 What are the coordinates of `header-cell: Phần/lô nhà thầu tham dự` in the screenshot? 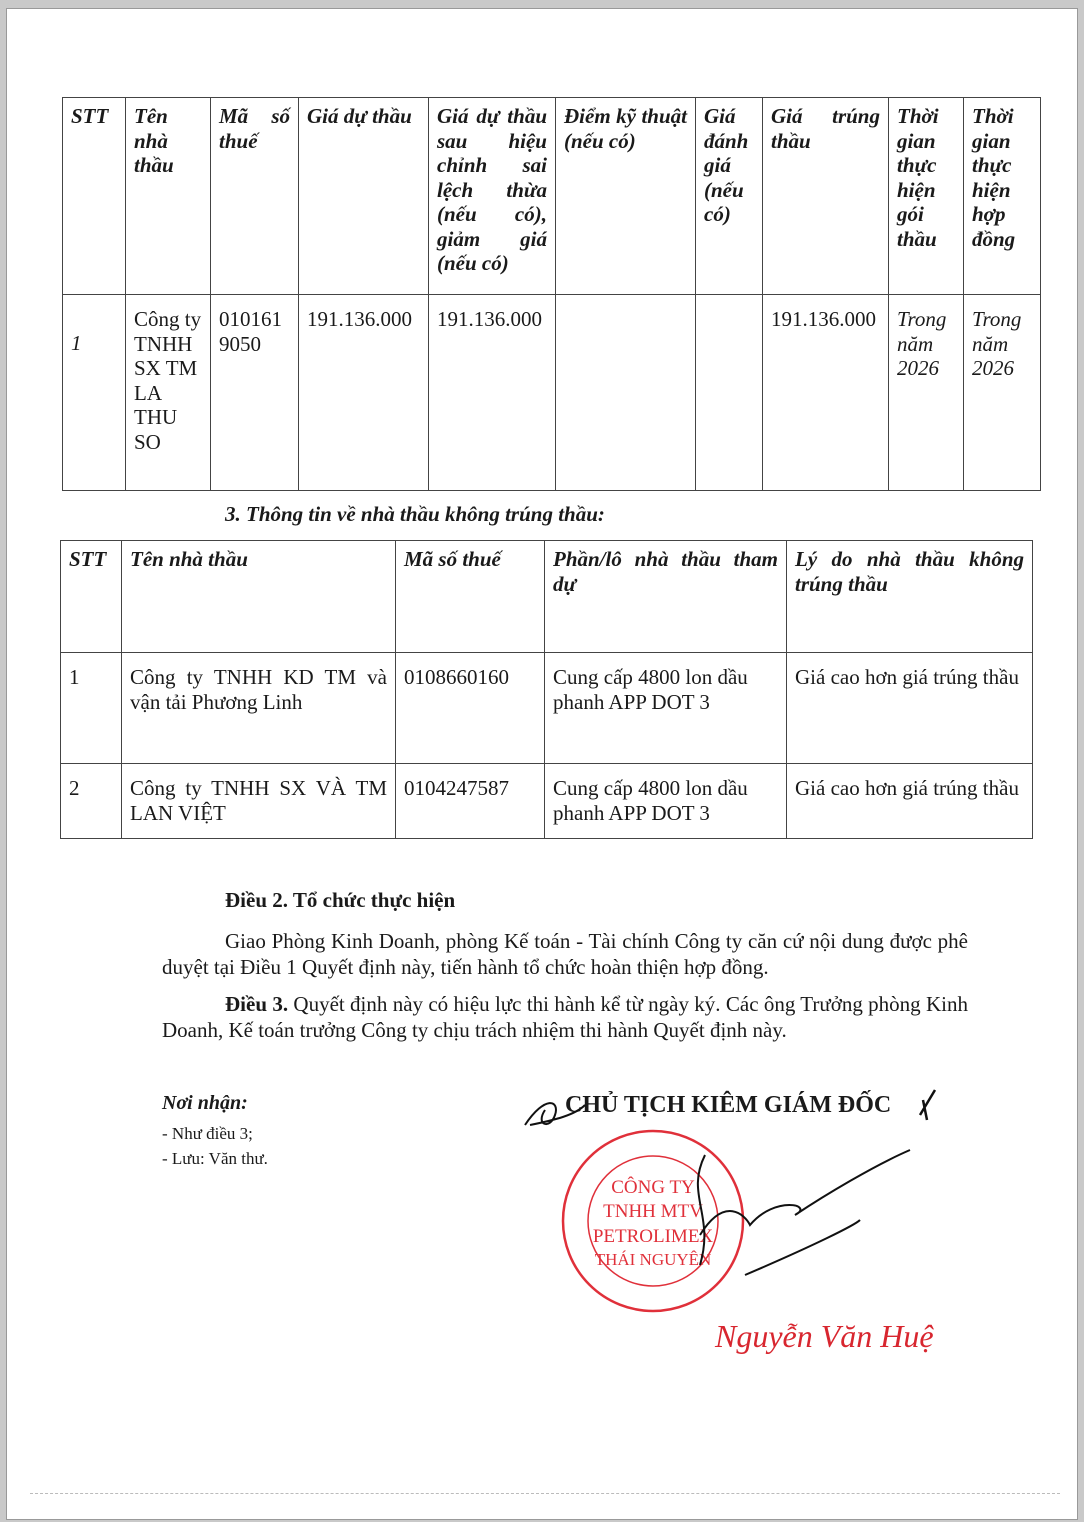 It's located at (665, 596).